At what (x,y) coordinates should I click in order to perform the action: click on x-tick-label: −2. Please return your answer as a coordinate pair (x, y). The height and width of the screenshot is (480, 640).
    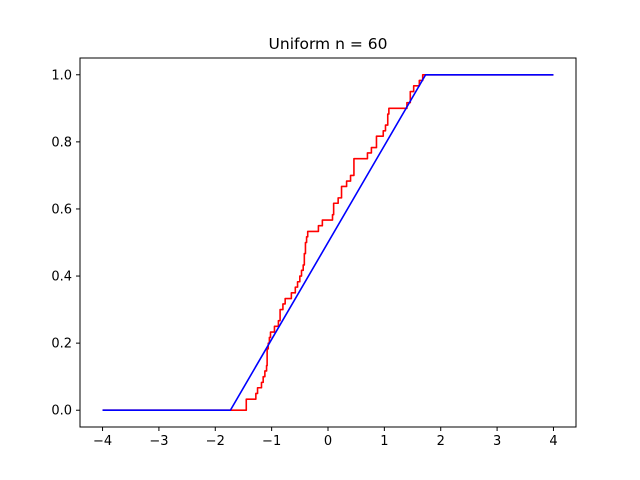
    Looking at the image, I should click on (215, 441).